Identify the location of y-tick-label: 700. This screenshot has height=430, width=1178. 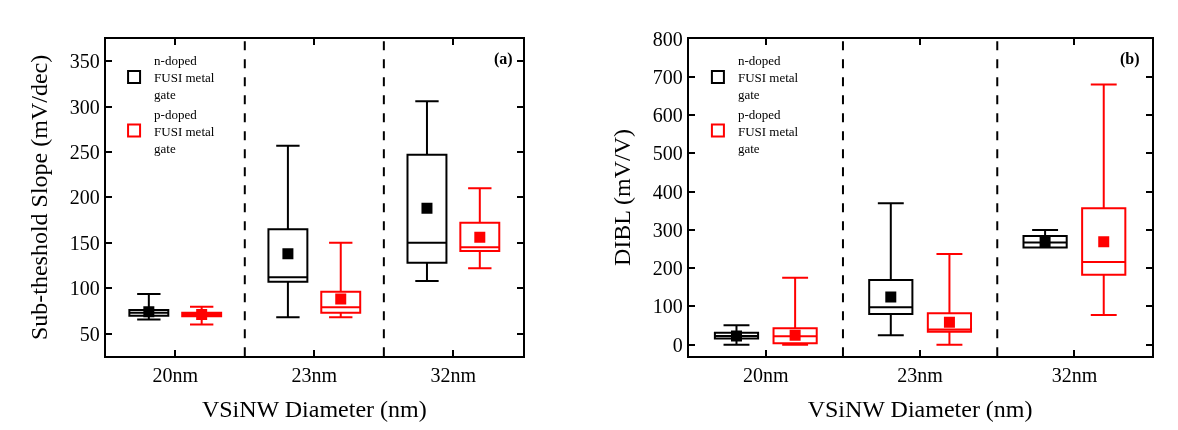
(667, 76).